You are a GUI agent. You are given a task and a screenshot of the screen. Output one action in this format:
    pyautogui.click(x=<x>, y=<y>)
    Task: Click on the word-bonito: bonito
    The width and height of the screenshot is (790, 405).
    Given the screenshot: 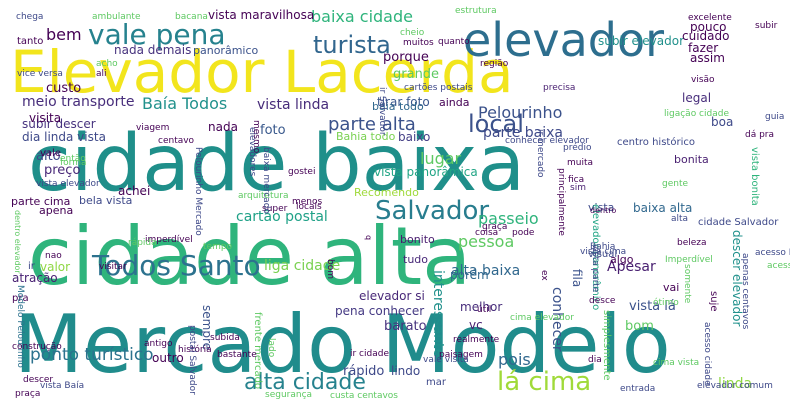 What is the action you would take?
    pyautogui.click(x=417, y=239)
    